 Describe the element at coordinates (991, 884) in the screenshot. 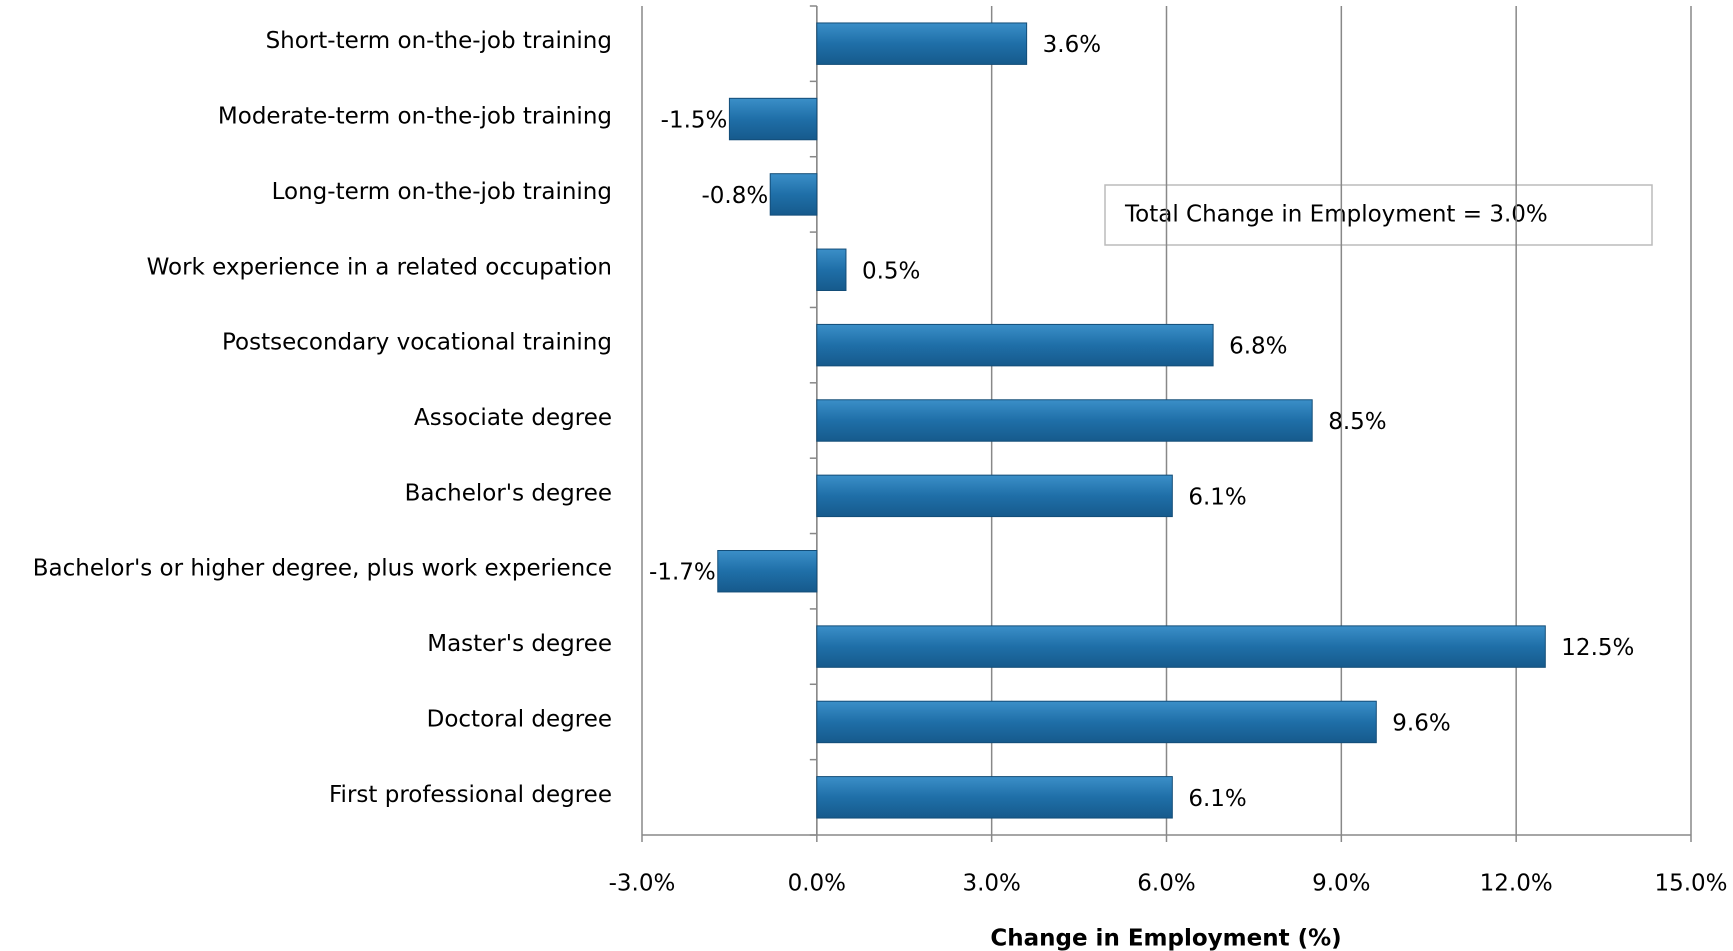

I see `x-tick-label: 3.0%` at that location.